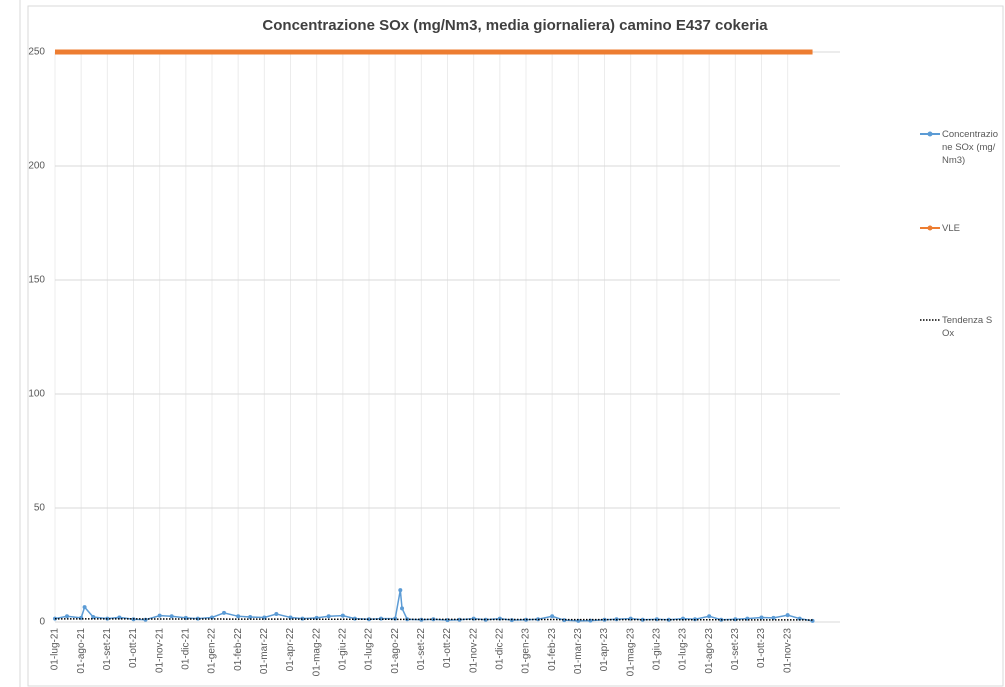 Image resolution: width=1005 pixels, height=687 pixels. Describe the element at coordinates (36, 166) in the screenshot. I see `y-tick-label: 200` at that location.